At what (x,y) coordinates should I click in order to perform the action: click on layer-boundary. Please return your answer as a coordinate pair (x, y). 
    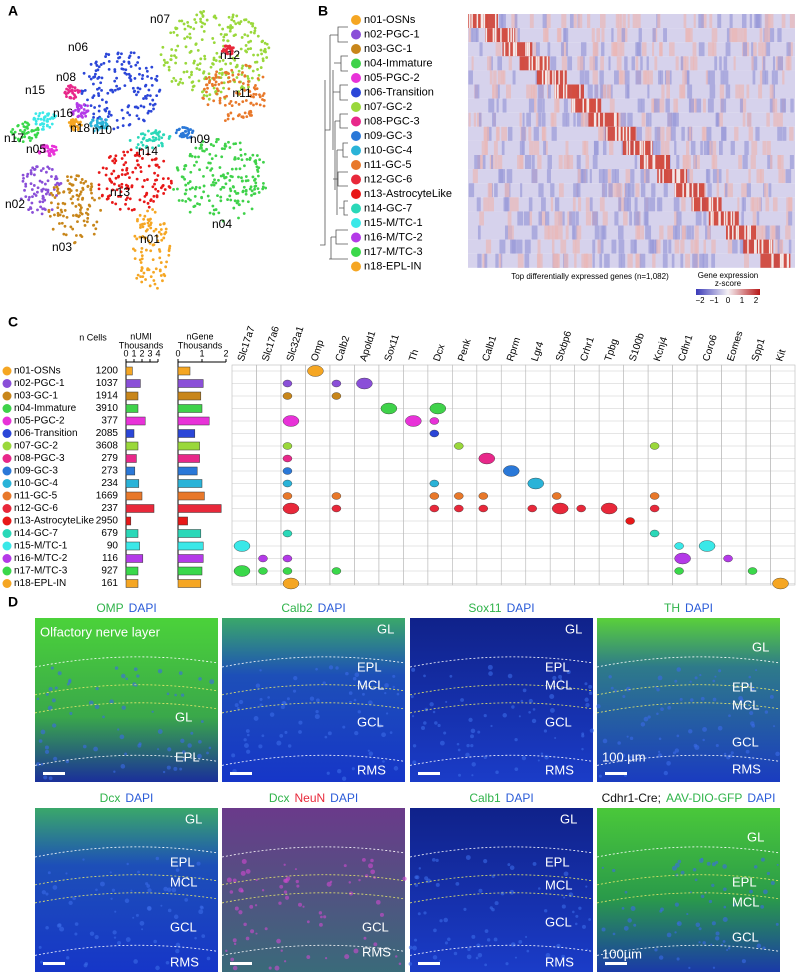
    Looking at the image, I should click on (688, 880).